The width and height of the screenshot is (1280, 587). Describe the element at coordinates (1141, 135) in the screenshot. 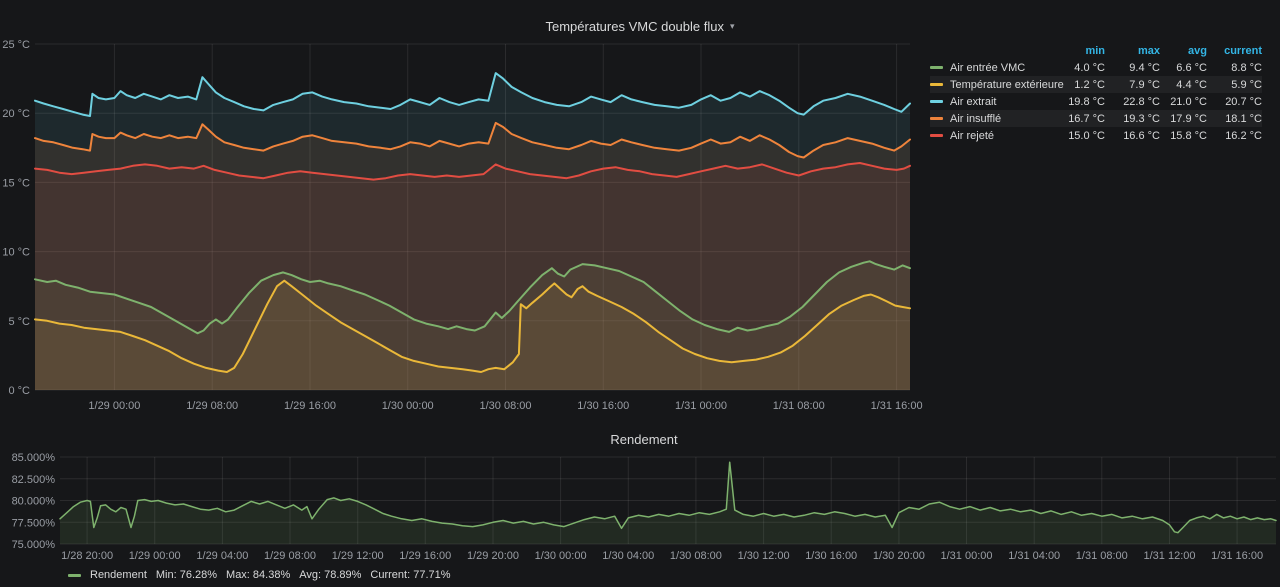

I see `legend-value-max: 16.6 °C` at that location.